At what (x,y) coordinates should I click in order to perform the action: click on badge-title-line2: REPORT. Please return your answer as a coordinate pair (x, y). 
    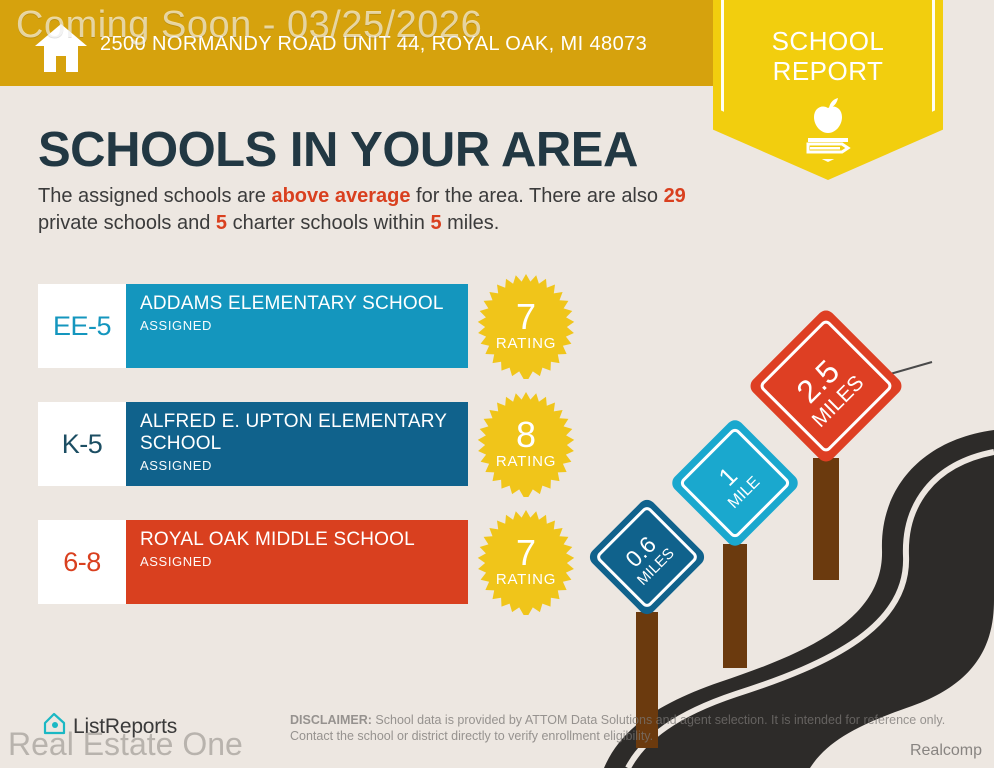
    Looking at the image, I should click on (828, 71).